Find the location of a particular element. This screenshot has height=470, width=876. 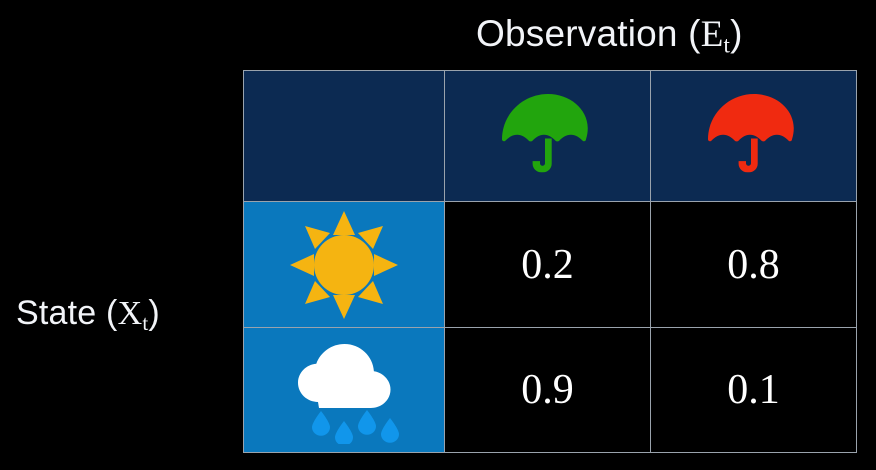

probability-cell-rainy-red: 0.1 is located at coordinates (753, 390).